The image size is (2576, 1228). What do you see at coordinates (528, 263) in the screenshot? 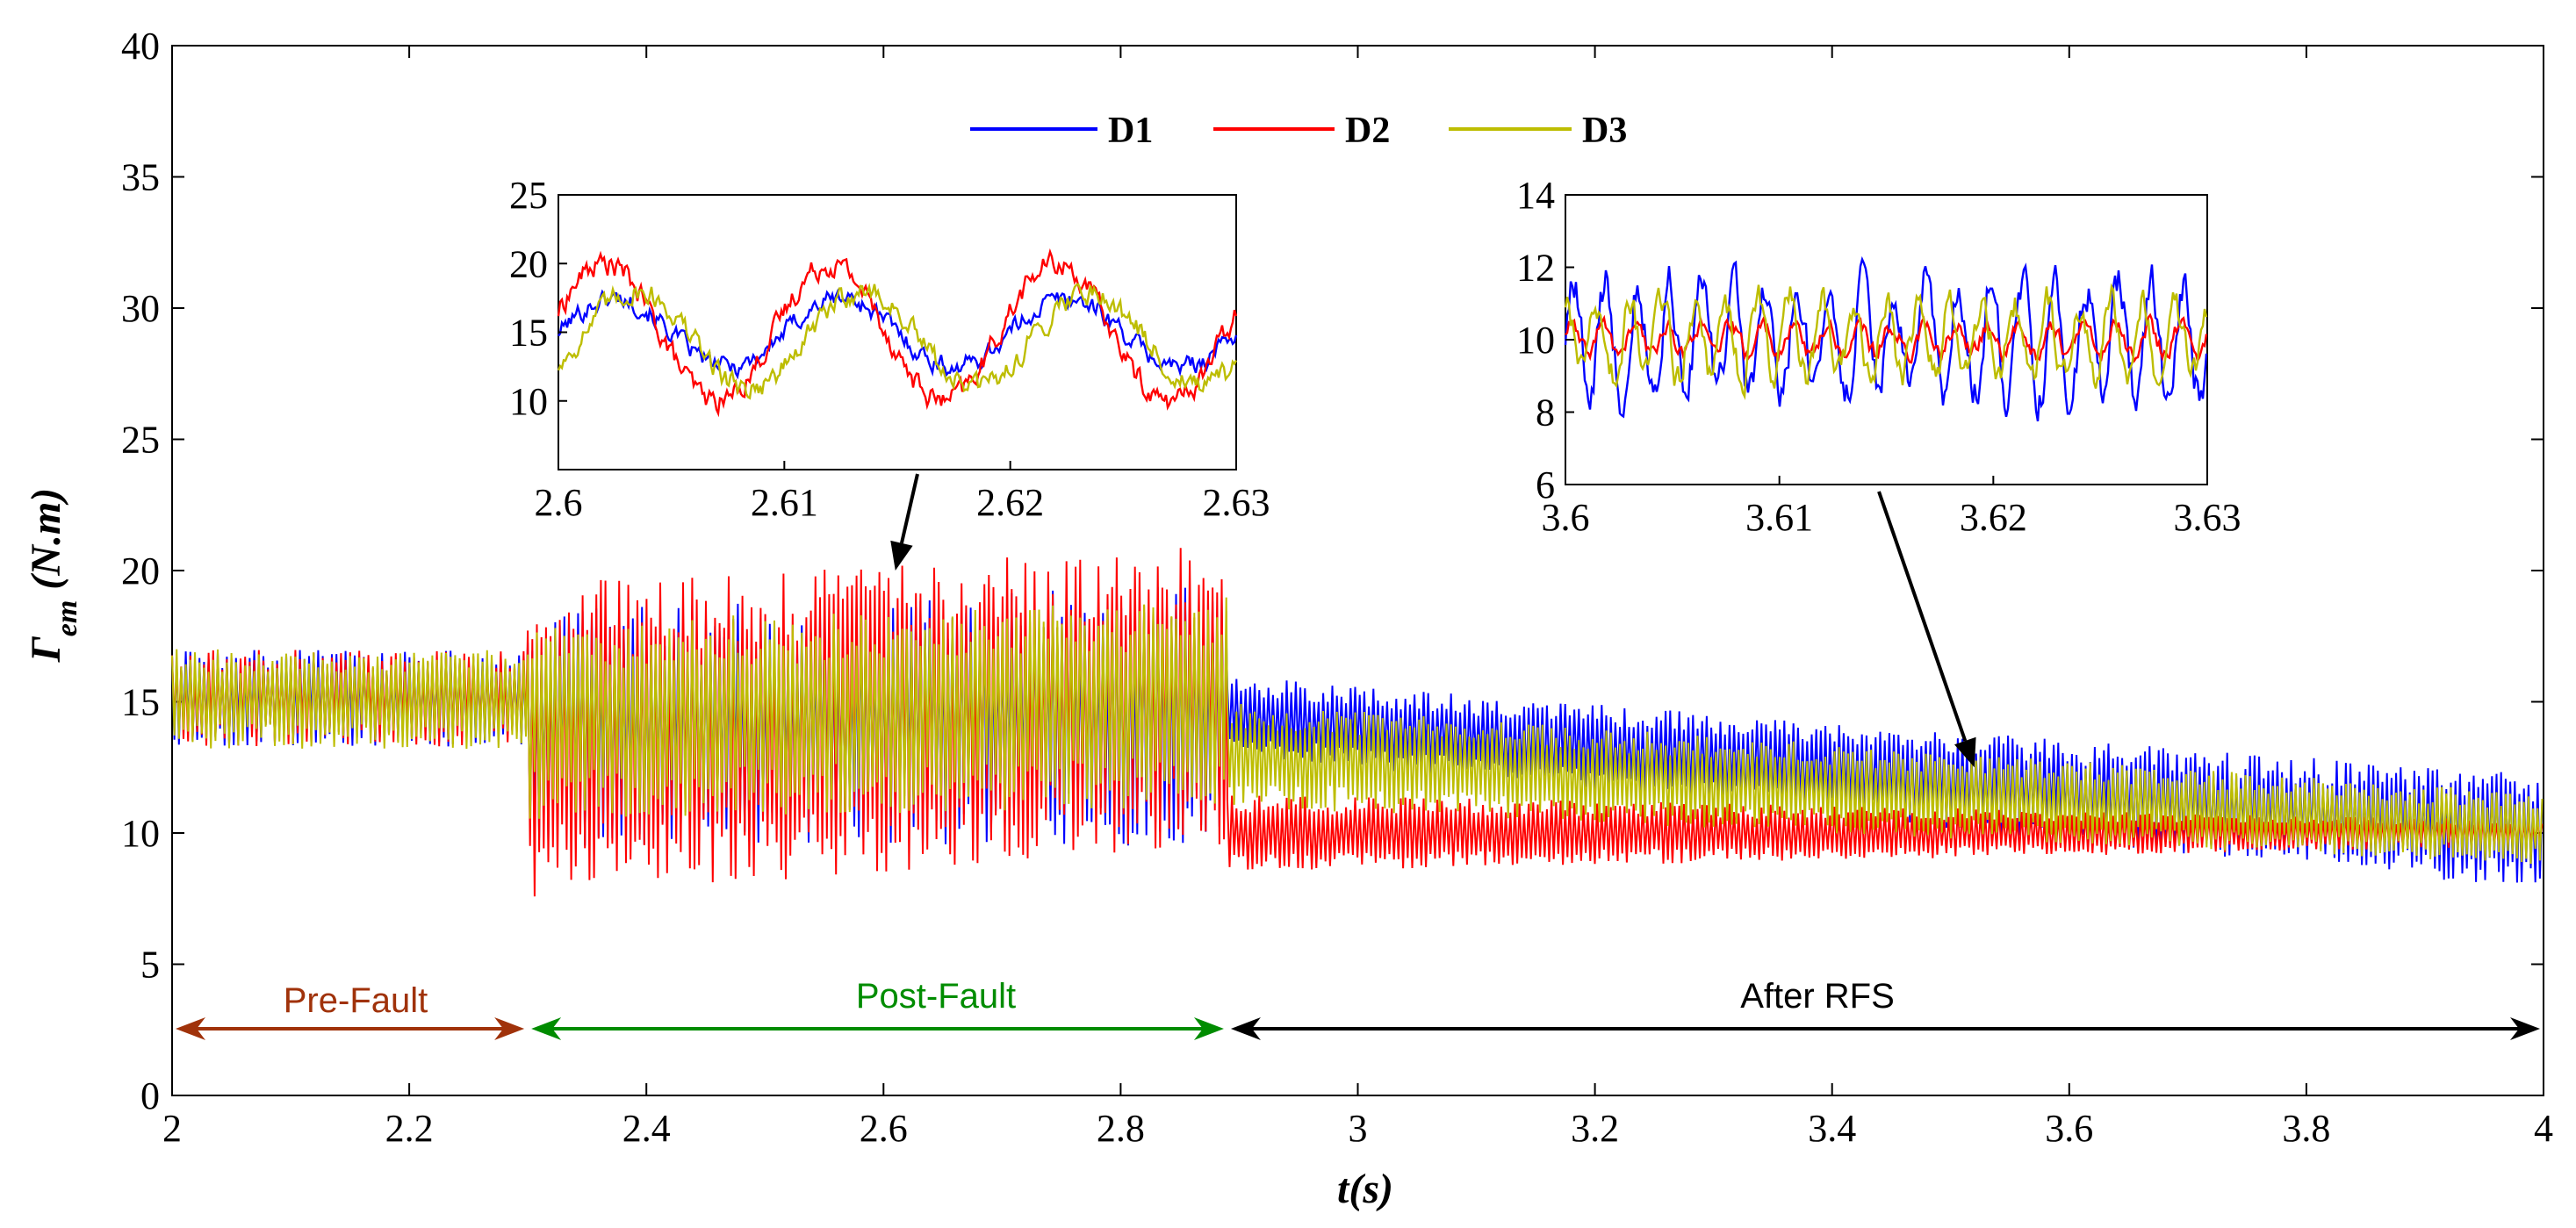
I see `inset-y-tick-label: 20` at bounding box center [528, 263].